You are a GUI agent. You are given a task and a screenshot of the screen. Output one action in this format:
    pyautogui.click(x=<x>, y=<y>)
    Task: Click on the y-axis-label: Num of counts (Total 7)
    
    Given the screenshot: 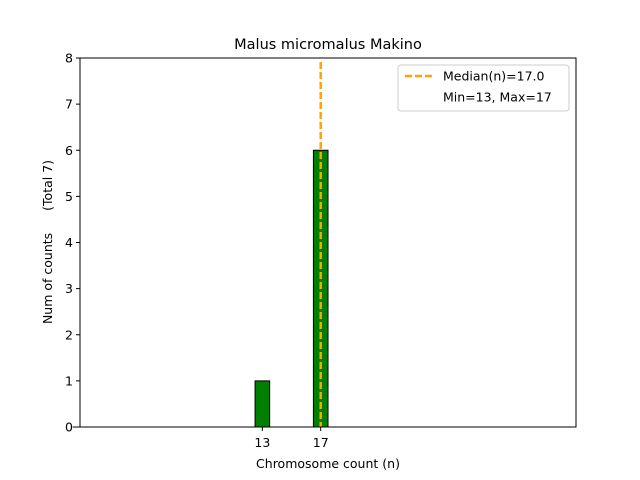 What is the action you would take?
    pyautogui.click(x=47, y=242)
    